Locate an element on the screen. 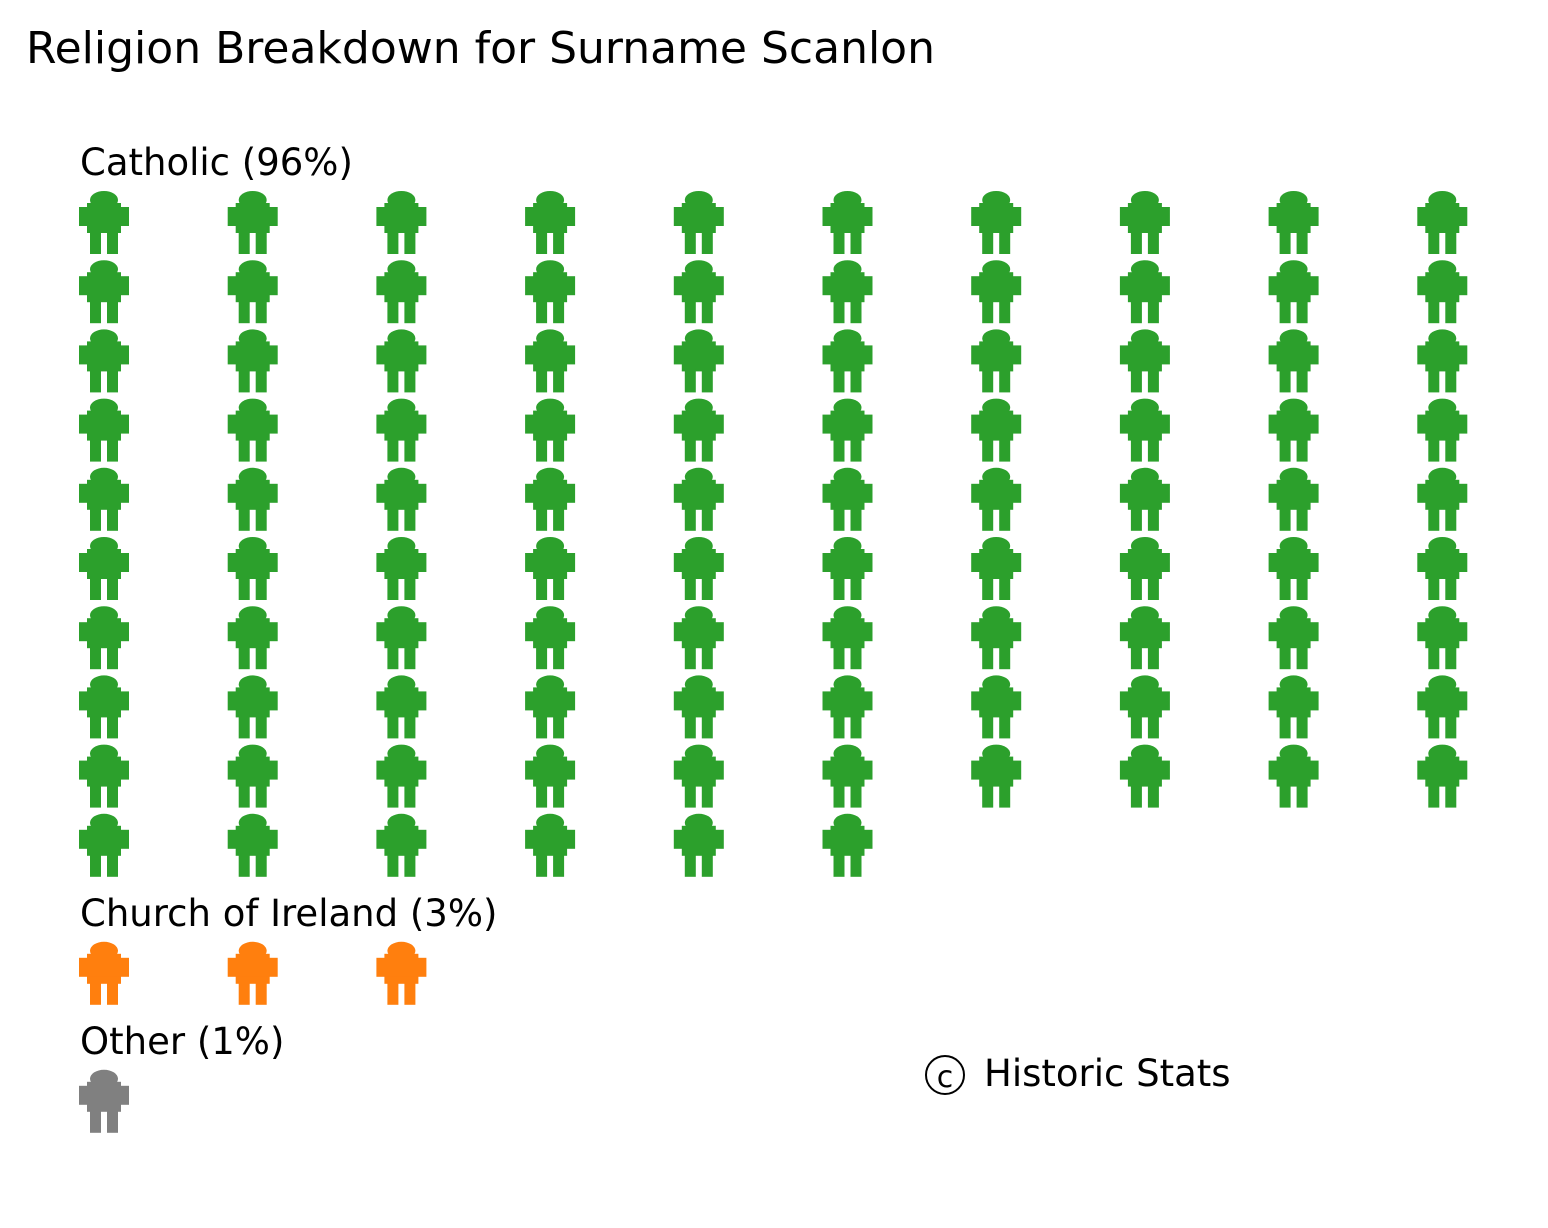 This screenshot has width=1548, height=1228. group-label: Other (1%) is located at coordinates (182, 1041).